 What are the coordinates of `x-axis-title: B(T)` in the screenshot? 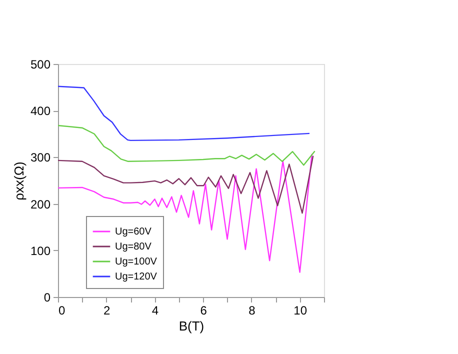 It's located at (191, 326).